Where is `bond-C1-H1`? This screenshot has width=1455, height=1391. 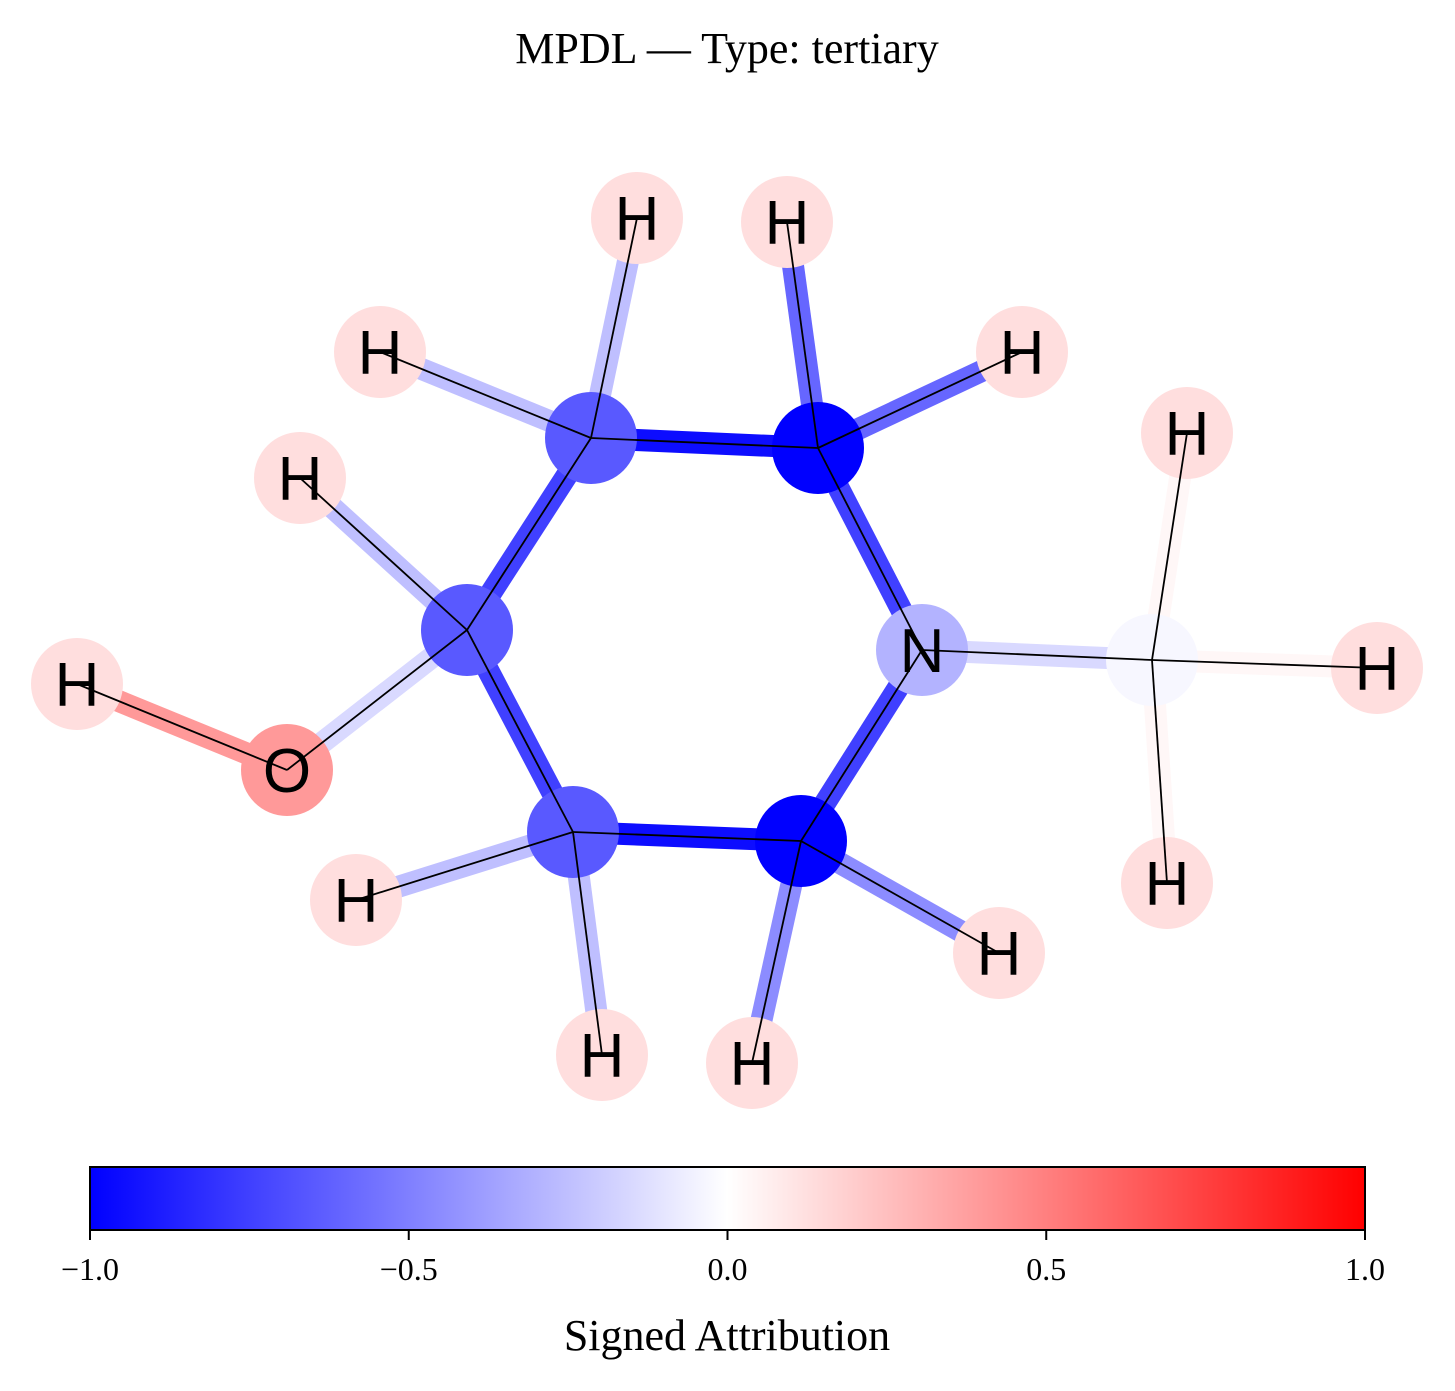 bond-C1-H1 is located at coordinates (614, 328).